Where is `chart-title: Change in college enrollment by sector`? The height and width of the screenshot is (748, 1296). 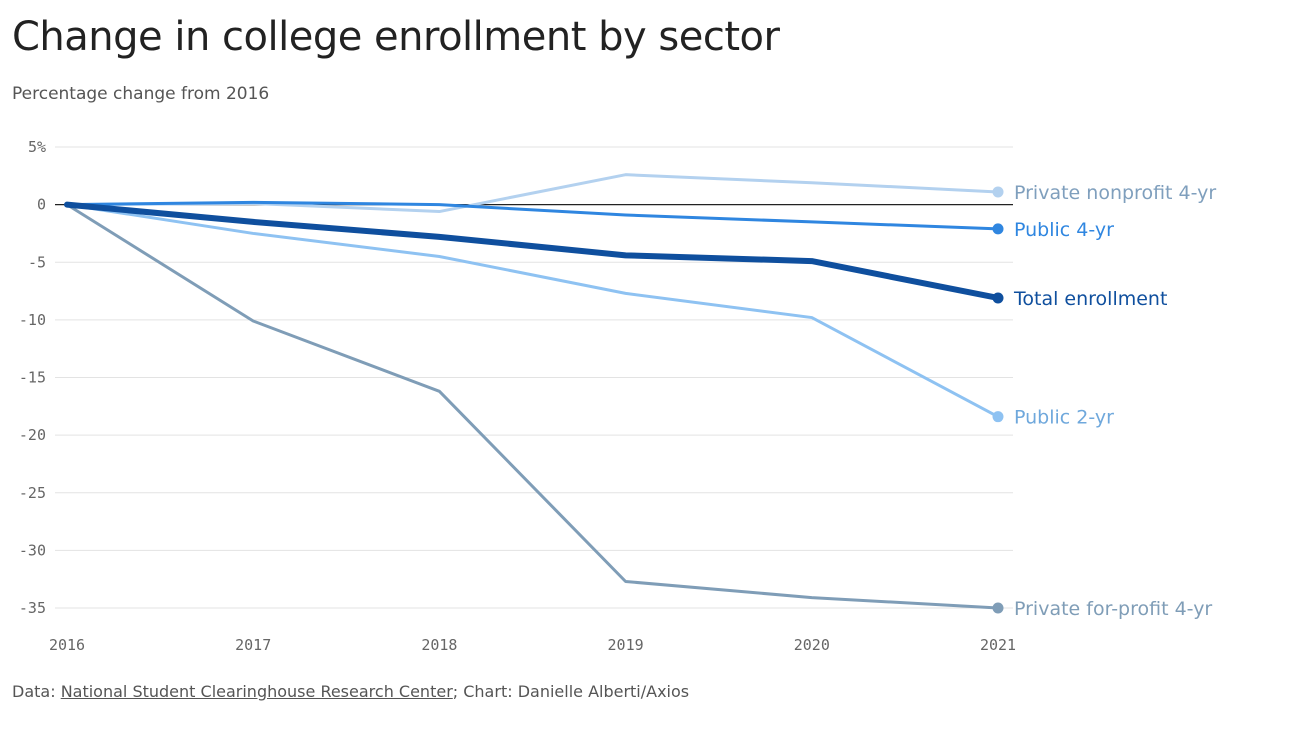
chart-title: Change in college enrollment by sector is located at coordinates (396, 37).